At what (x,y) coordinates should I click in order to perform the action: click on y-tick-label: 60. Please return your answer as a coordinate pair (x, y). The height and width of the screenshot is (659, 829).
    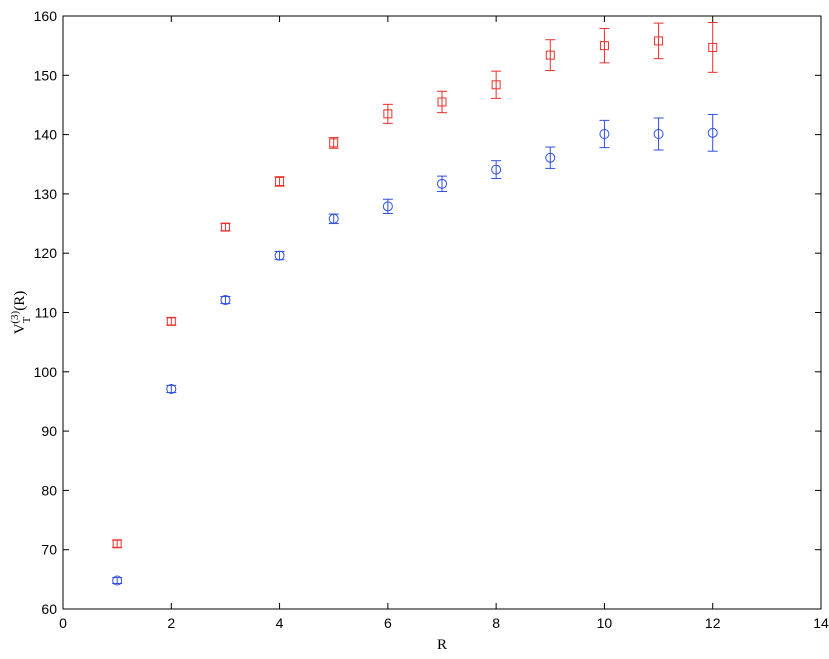
    Looking at the image, I should click on (49, 609).